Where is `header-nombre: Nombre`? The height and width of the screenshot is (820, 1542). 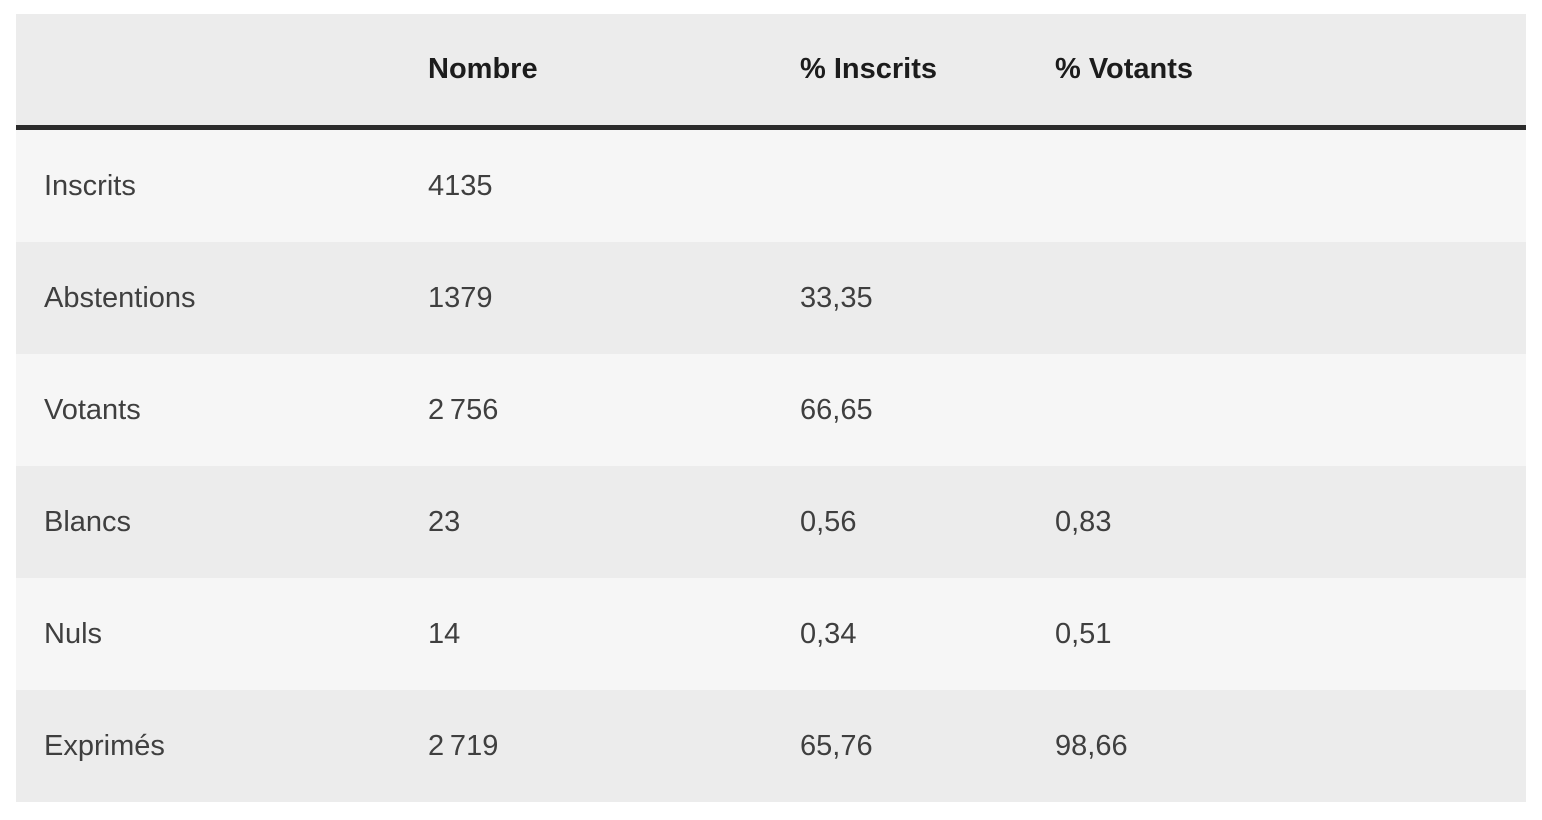
header-nombre: Nombre is located at coordinates (614, 72).